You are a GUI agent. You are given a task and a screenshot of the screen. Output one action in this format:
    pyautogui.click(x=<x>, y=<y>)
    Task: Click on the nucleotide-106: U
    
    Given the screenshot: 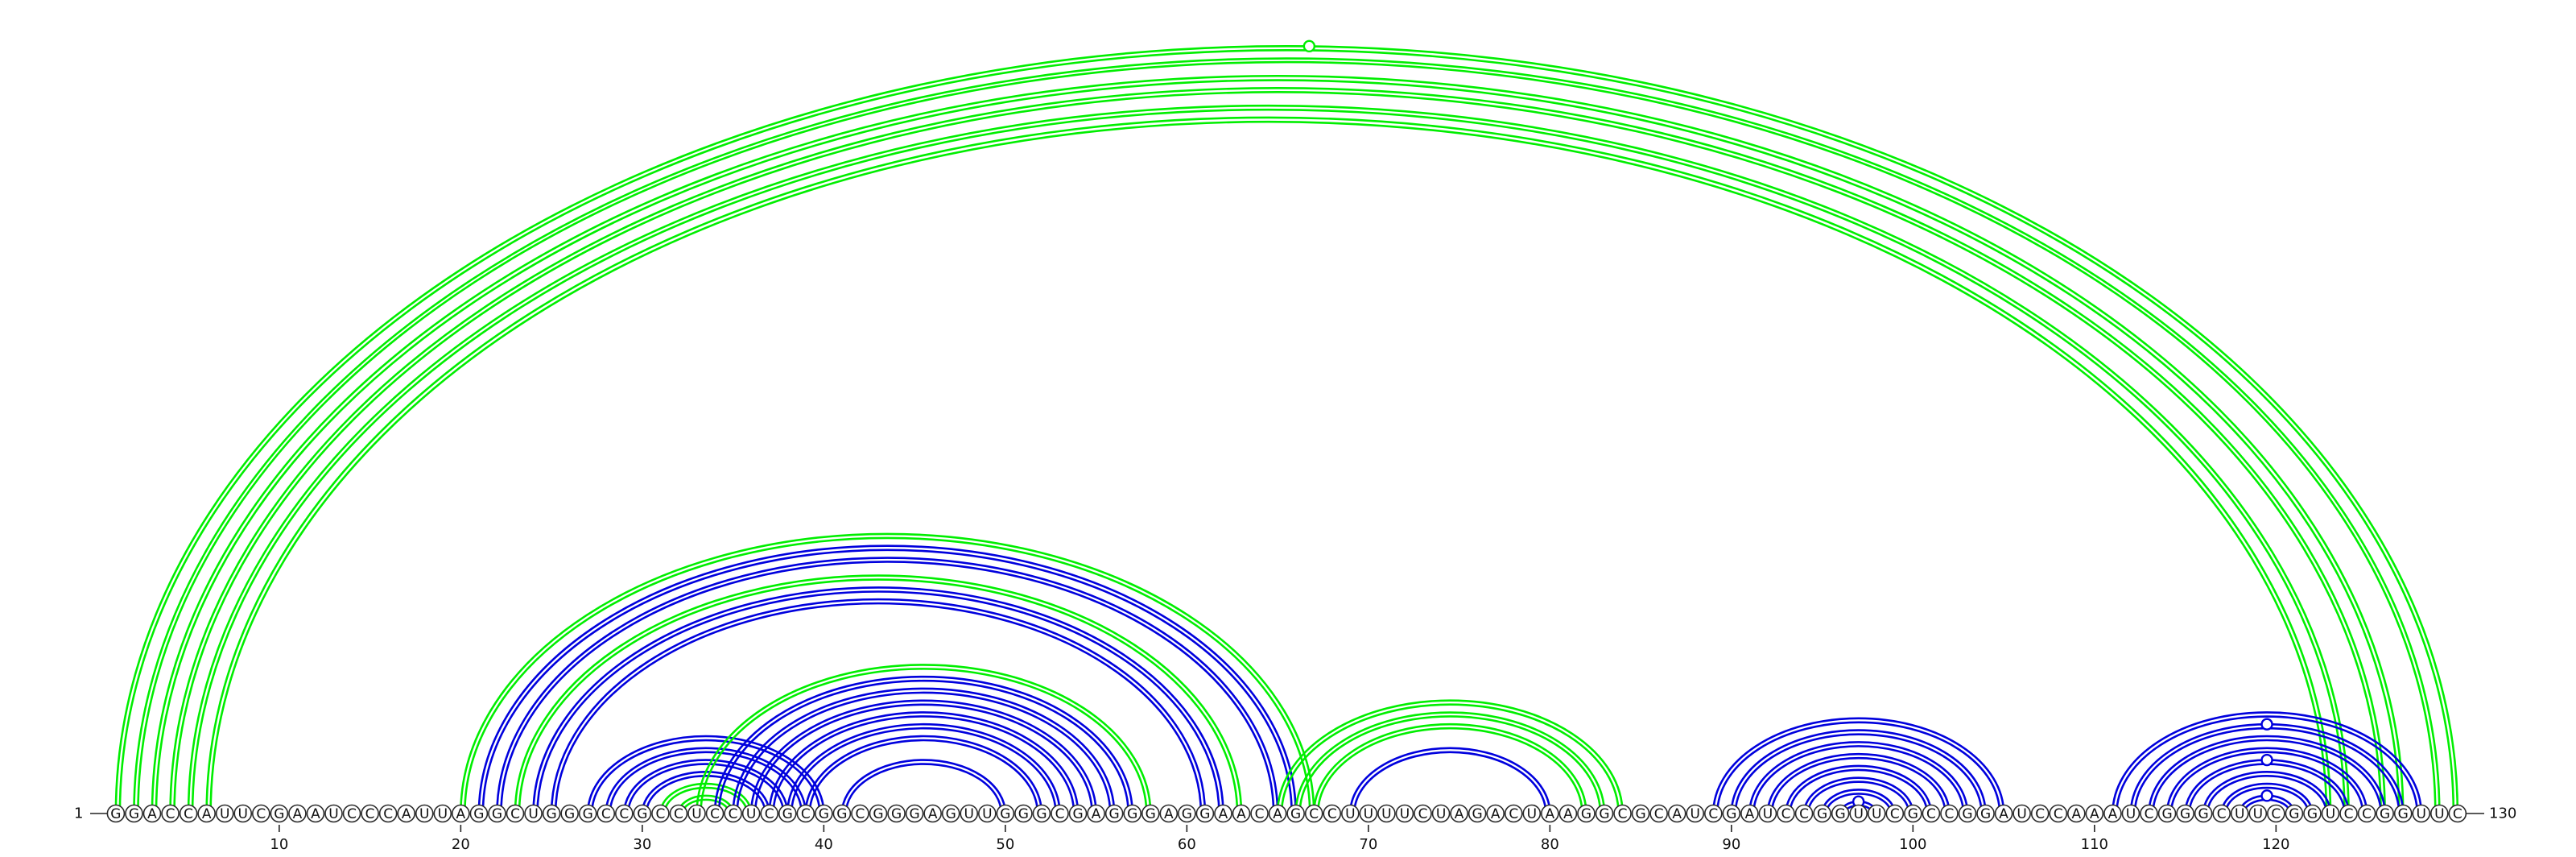 What is the action you would take?
    pyautogui.click(x=2022, y=813)
    